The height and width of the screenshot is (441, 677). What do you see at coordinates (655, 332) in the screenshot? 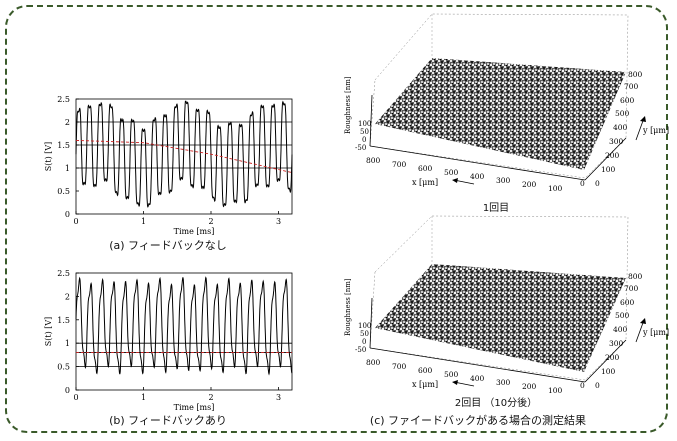
I see `y-label-2: y [μm]` at bounding box center [655, 332].